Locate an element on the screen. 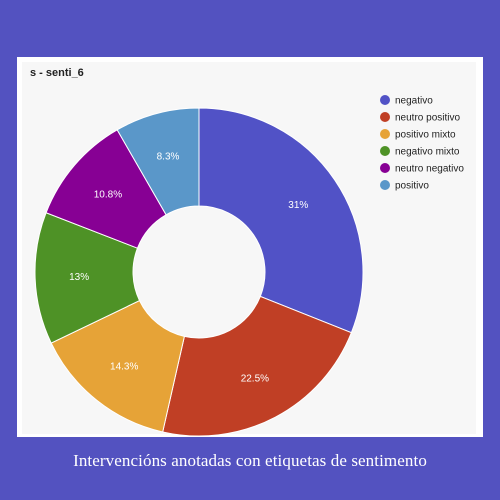 Image resolution: width=500 pixels, height=500 pixels. slice-label-neutro-negativo: 10.8% is located at coordinates (108, 194).